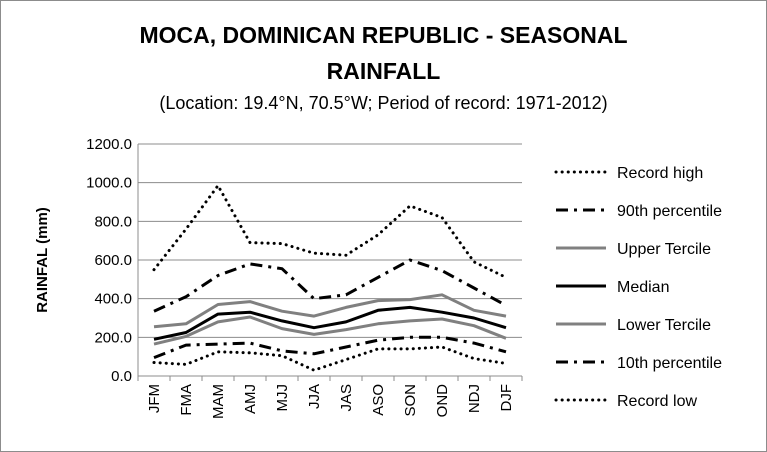 The height and width of the screenshot is (452, 767). Describe the element at coordinates (218, 401) in the screenshot. I see `x-category-label: MAM` at that location.